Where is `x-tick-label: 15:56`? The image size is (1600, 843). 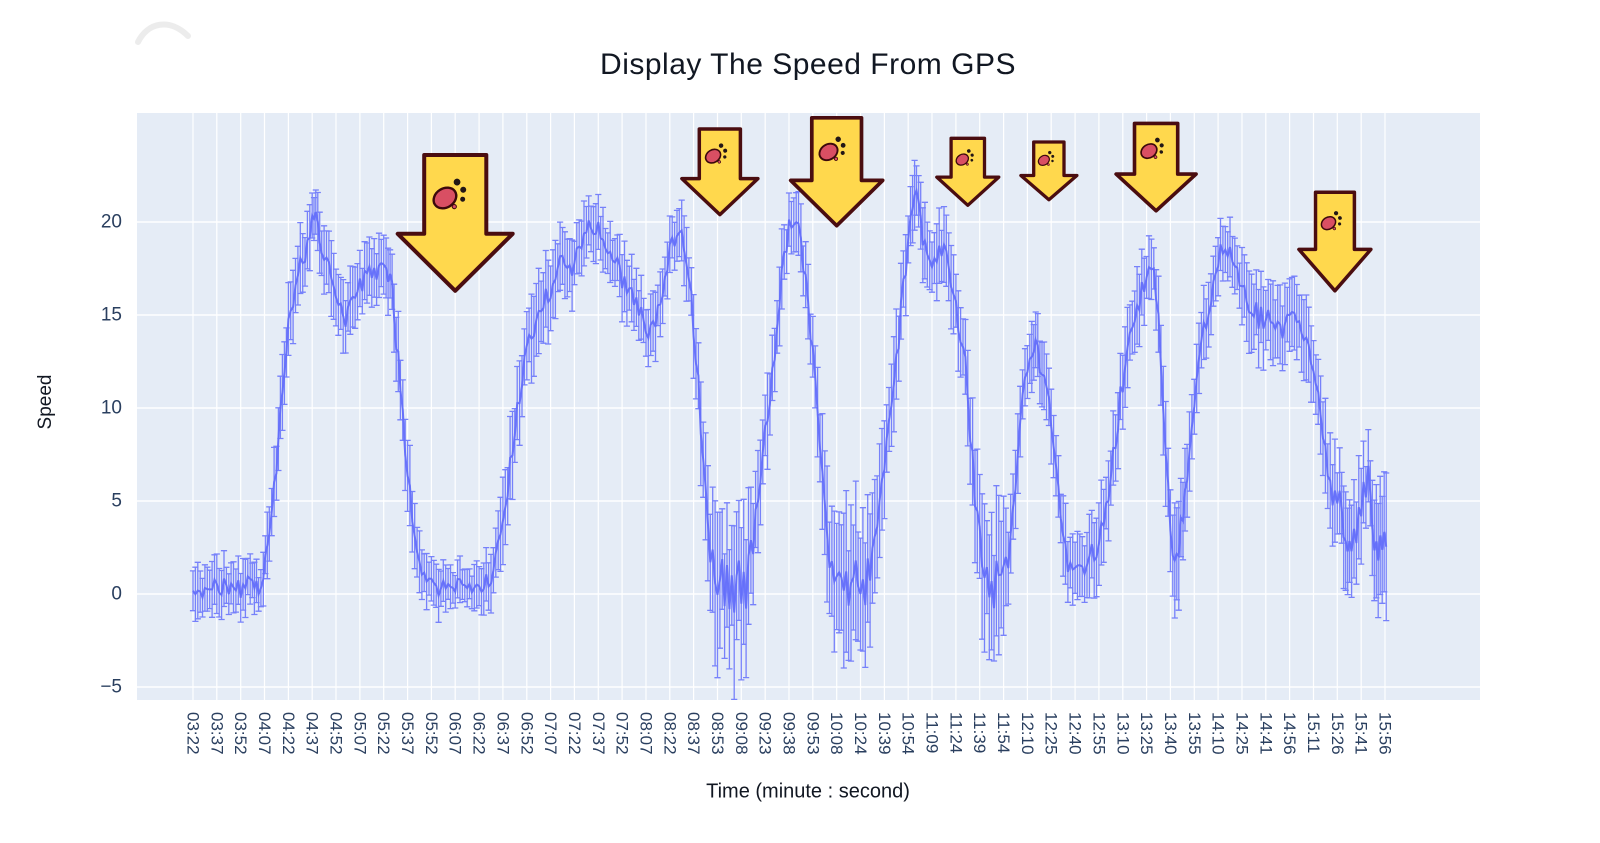
x-tick-label: 15:56 is located at coordinates (1385, 733).